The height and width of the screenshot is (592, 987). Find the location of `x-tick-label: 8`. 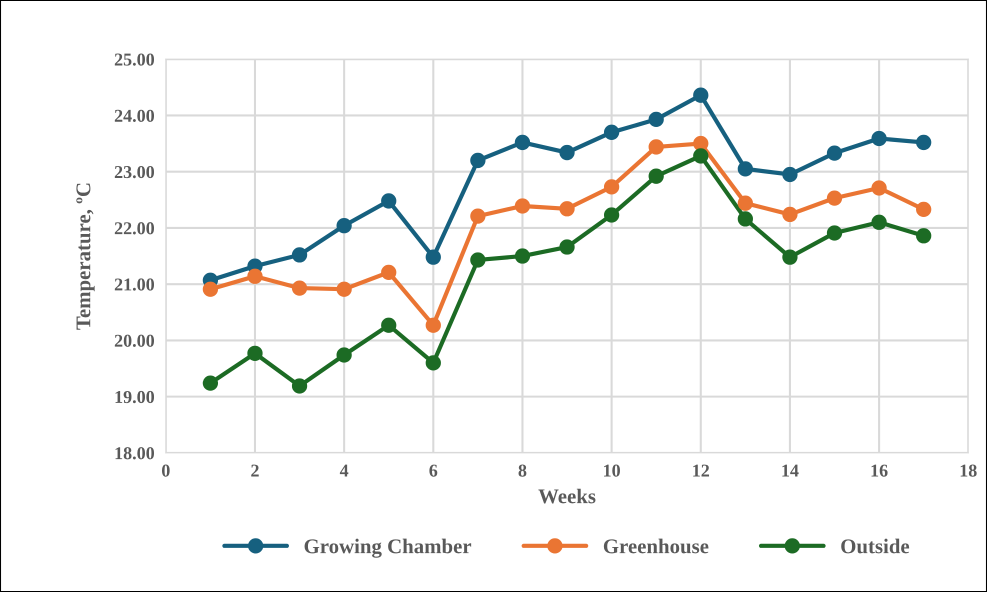

x-tick-label: 8 is located at coordinates (522, 470).